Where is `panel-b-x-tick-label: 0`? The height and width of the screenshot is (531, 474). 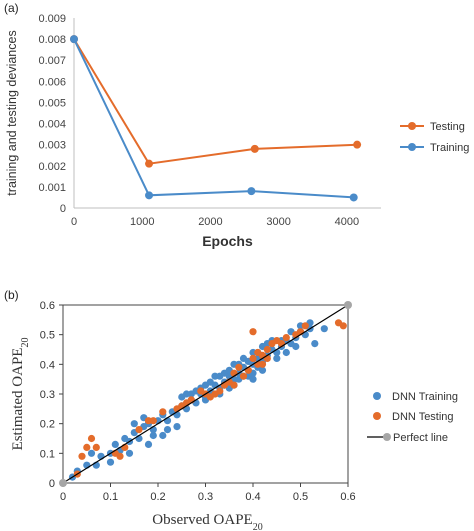
panel-b-x-tick-label: 0 is located at coordinates (63, 497).